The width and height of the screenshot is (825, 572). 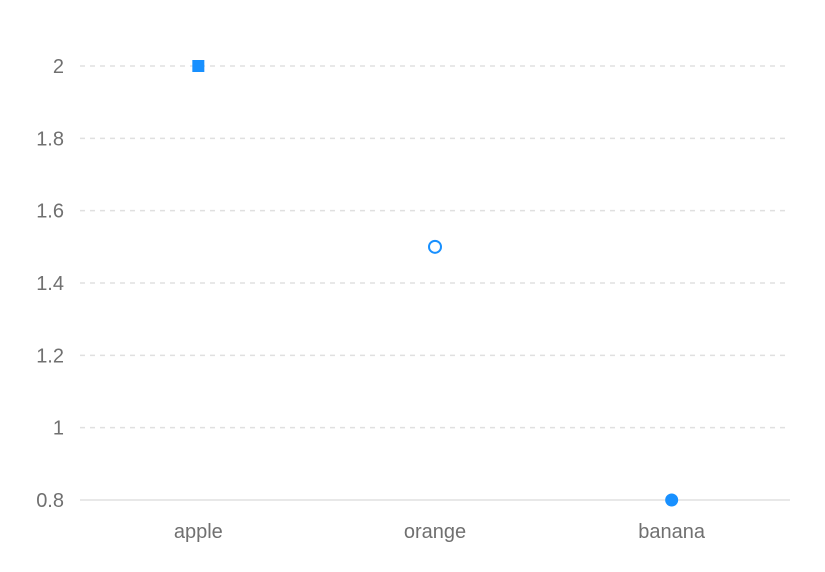 What do you see at coordinates (58, 429) in the screenshot?
I see `y-tick-label-1: 1` at bounding box center [58, 429].